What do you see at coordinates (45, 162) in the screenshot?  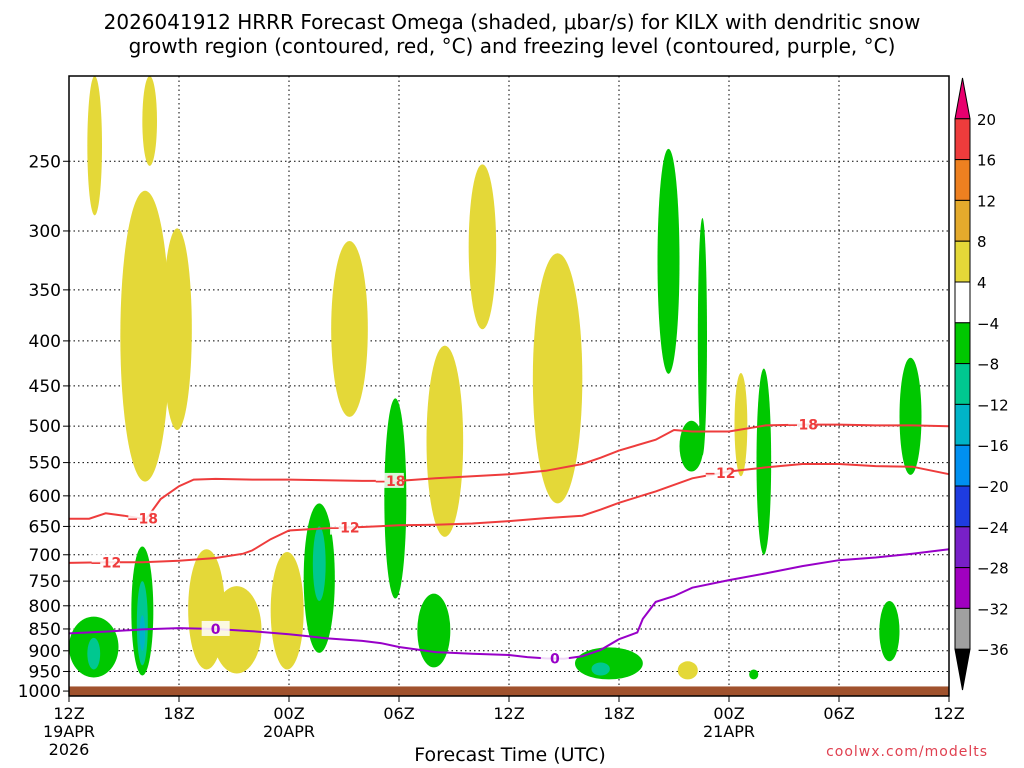 I see `y-tick-label-250: 250` at bounding box center [45, 162].